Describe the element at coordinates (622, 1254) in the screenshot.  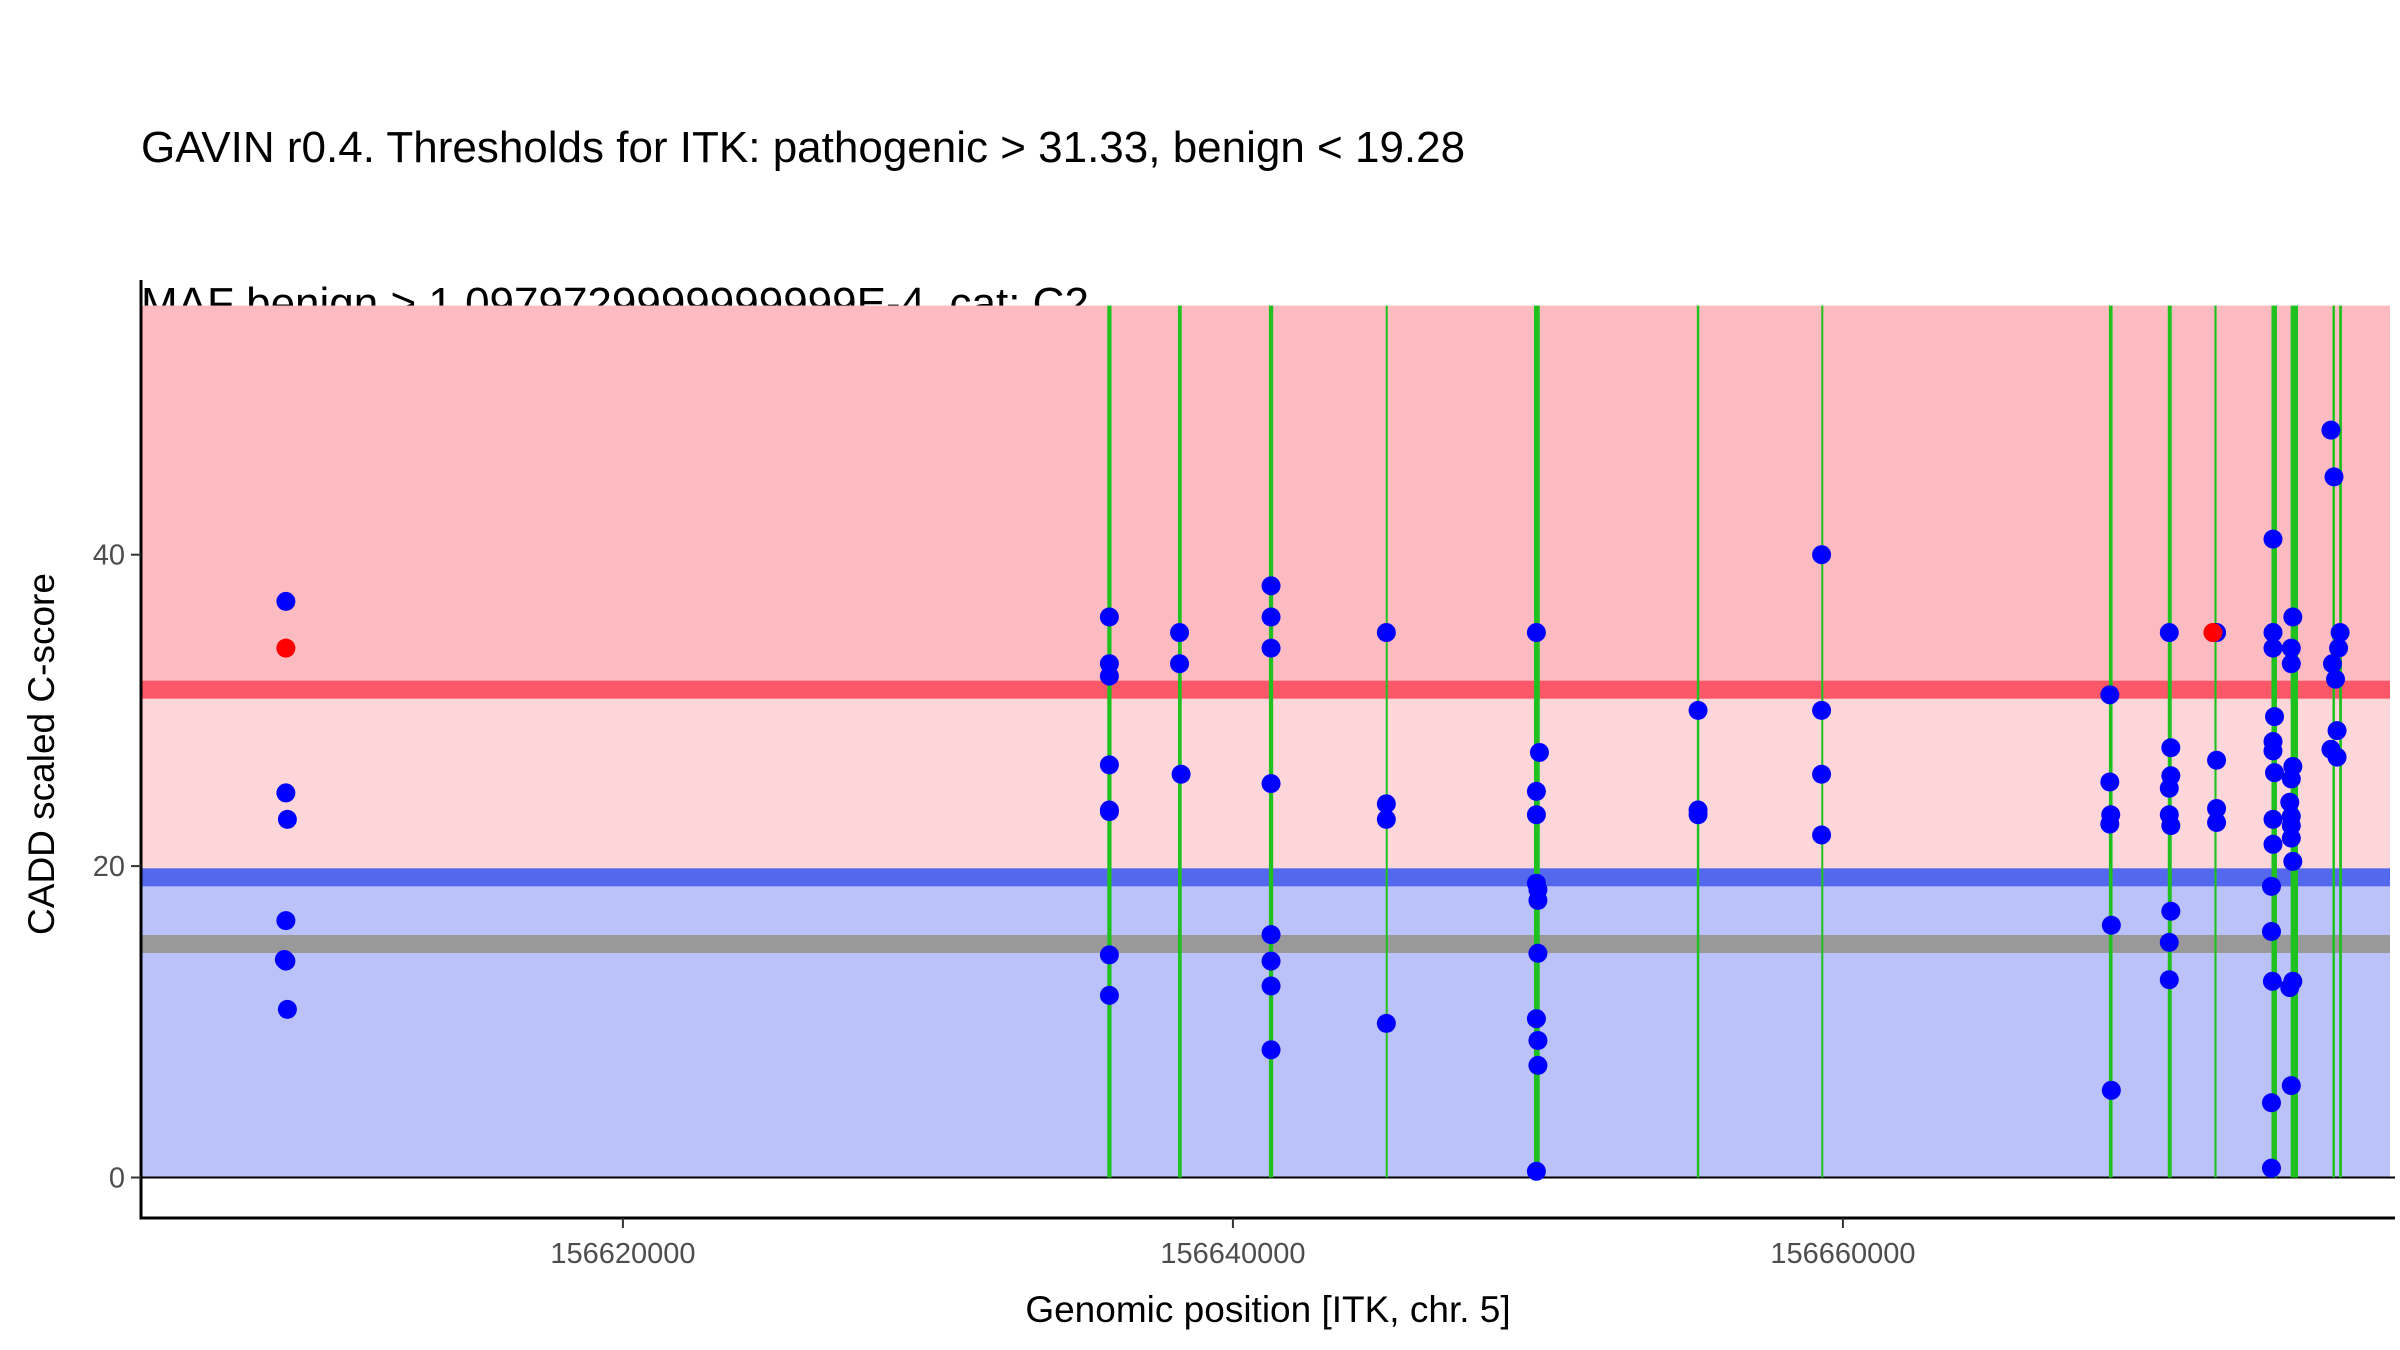
I see `x-tick-label: 156620000` at that location.